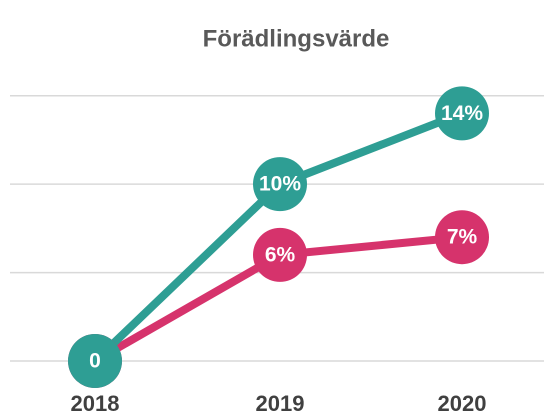 The width and height of the screenshot is (544, 419). I want to click on x-tick-label: 2020, so click(462, 403).